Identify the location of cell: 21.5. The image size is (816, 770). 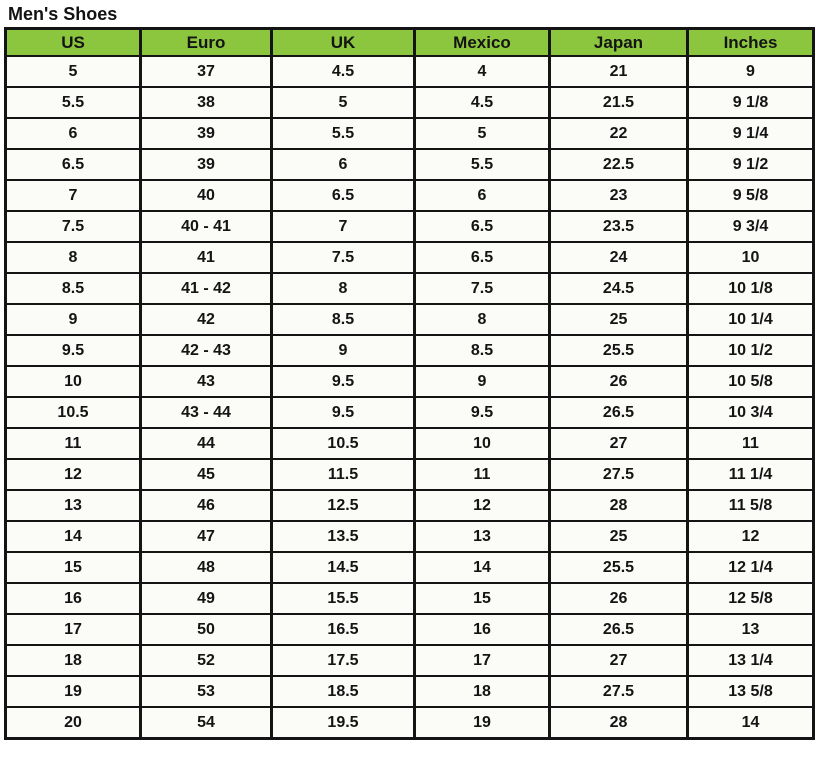
(618, 102).